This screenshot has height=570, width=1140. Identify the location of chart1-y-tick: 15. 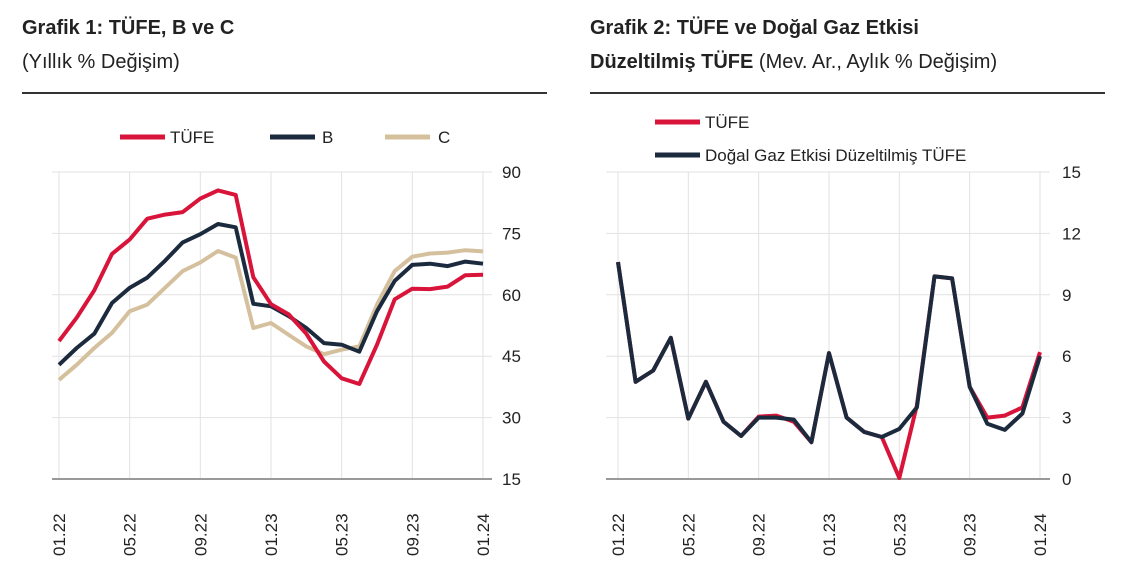
(511, 479).